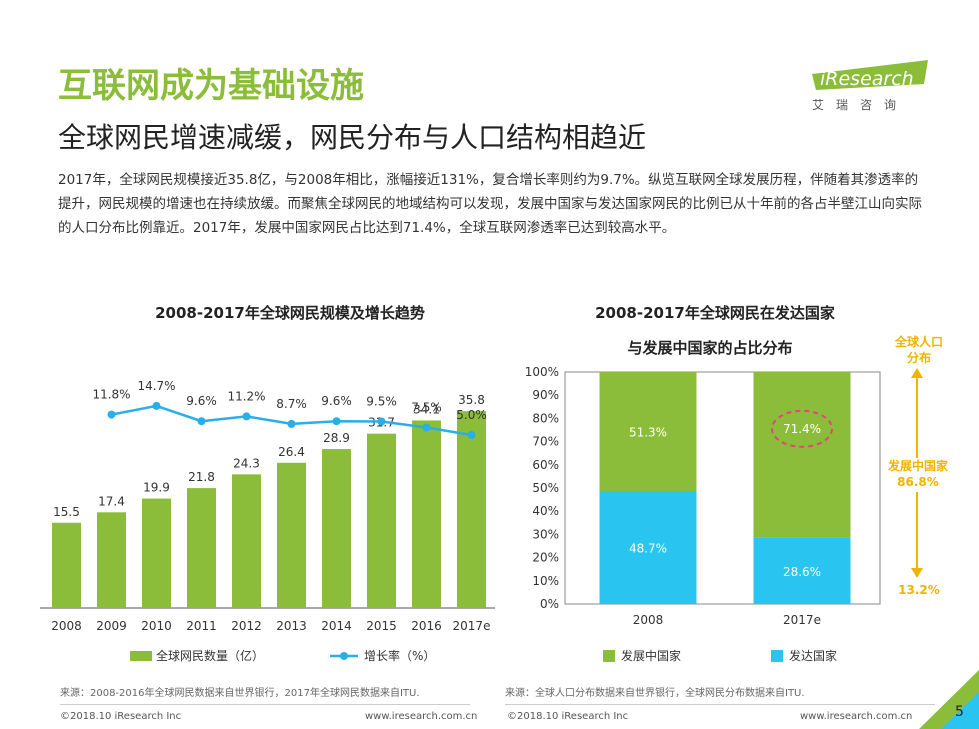 The width and height of the screenshot is (979, 729). I want to click on chart2-title-line2: 与发展中国家的占比分布, so click(710, 348).